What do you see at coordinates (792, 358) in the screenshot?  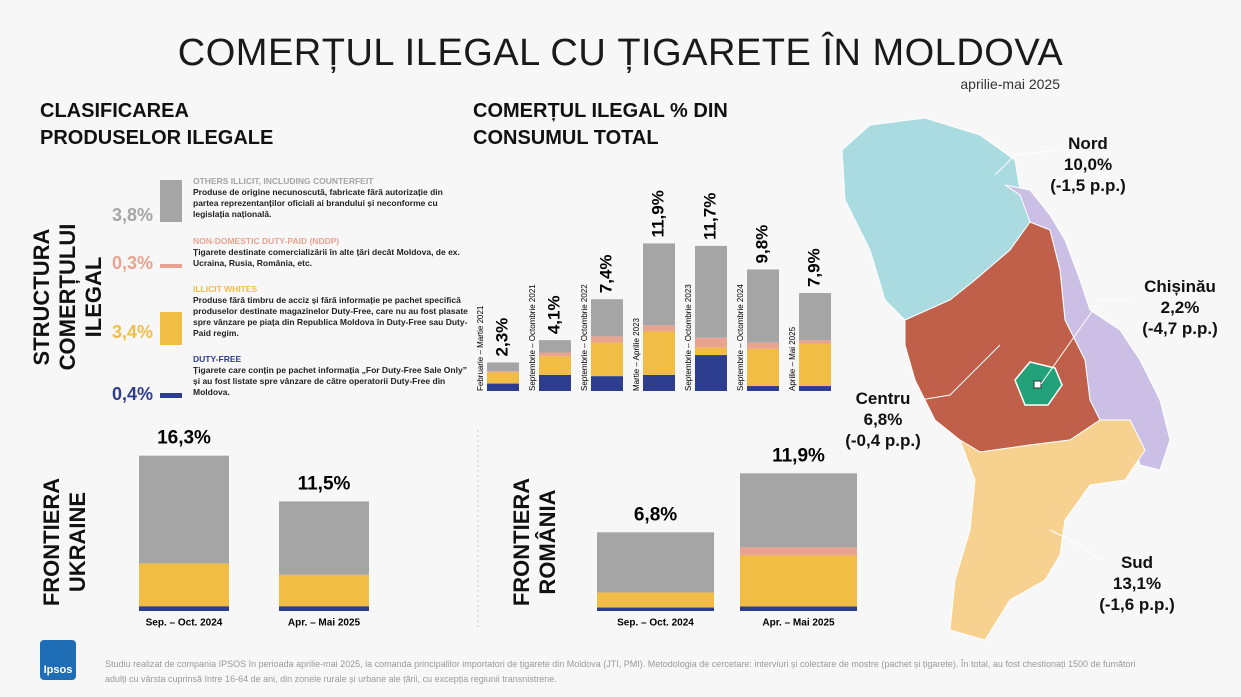 I see `x-tick-label: Aprilie – Mai 2025` at bounding box center [792, 358].